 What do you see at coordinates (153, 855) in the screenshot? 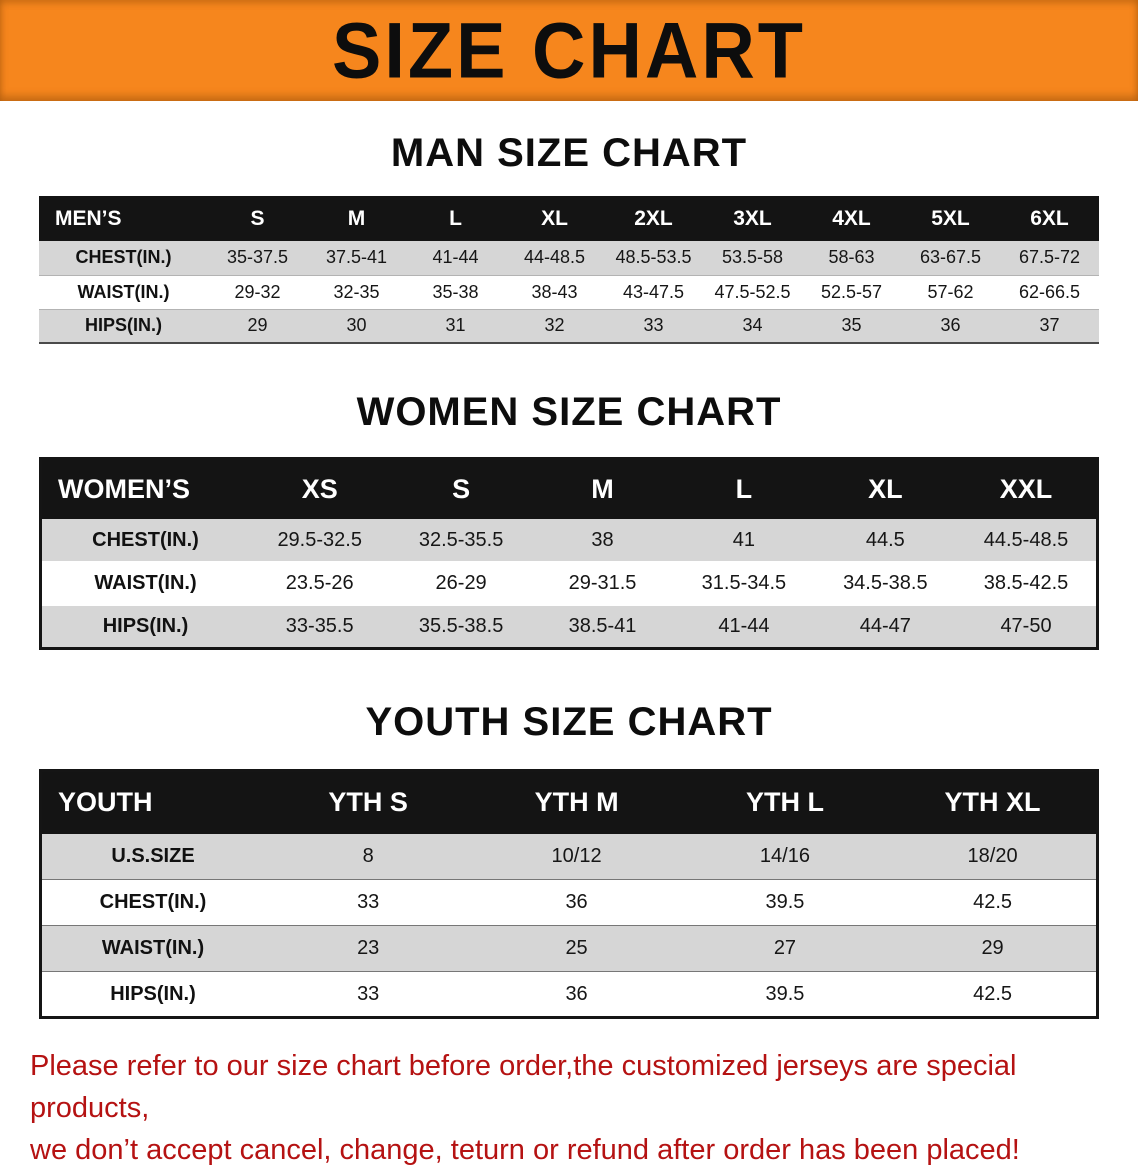
I see `row-label-cell: U.S.SIZE` at bounding box center [153, 855].